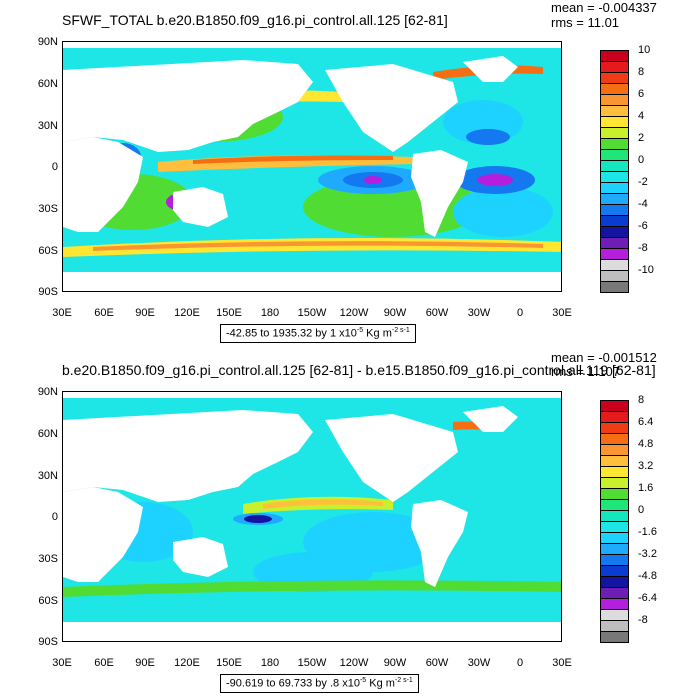  Describe the element at coordinates (586, 371) in the screenshot. I see `rms-stat: rms = 1.107` at that location.